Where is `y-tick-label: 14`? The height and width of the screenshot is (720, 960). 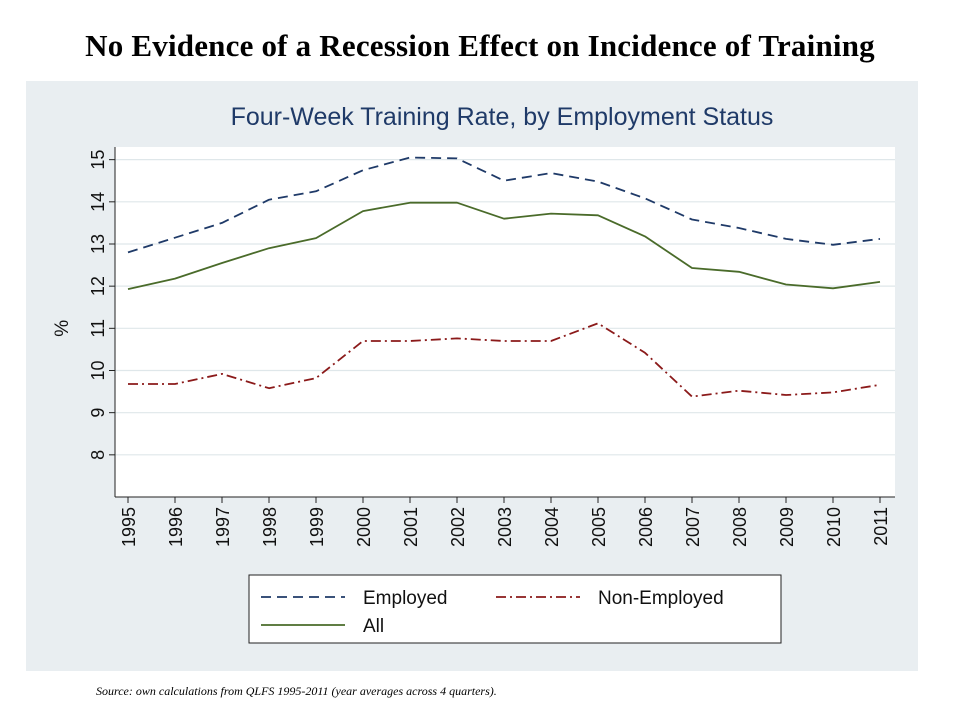 y-tick-label: 14 is located at coordinates (98, 202).